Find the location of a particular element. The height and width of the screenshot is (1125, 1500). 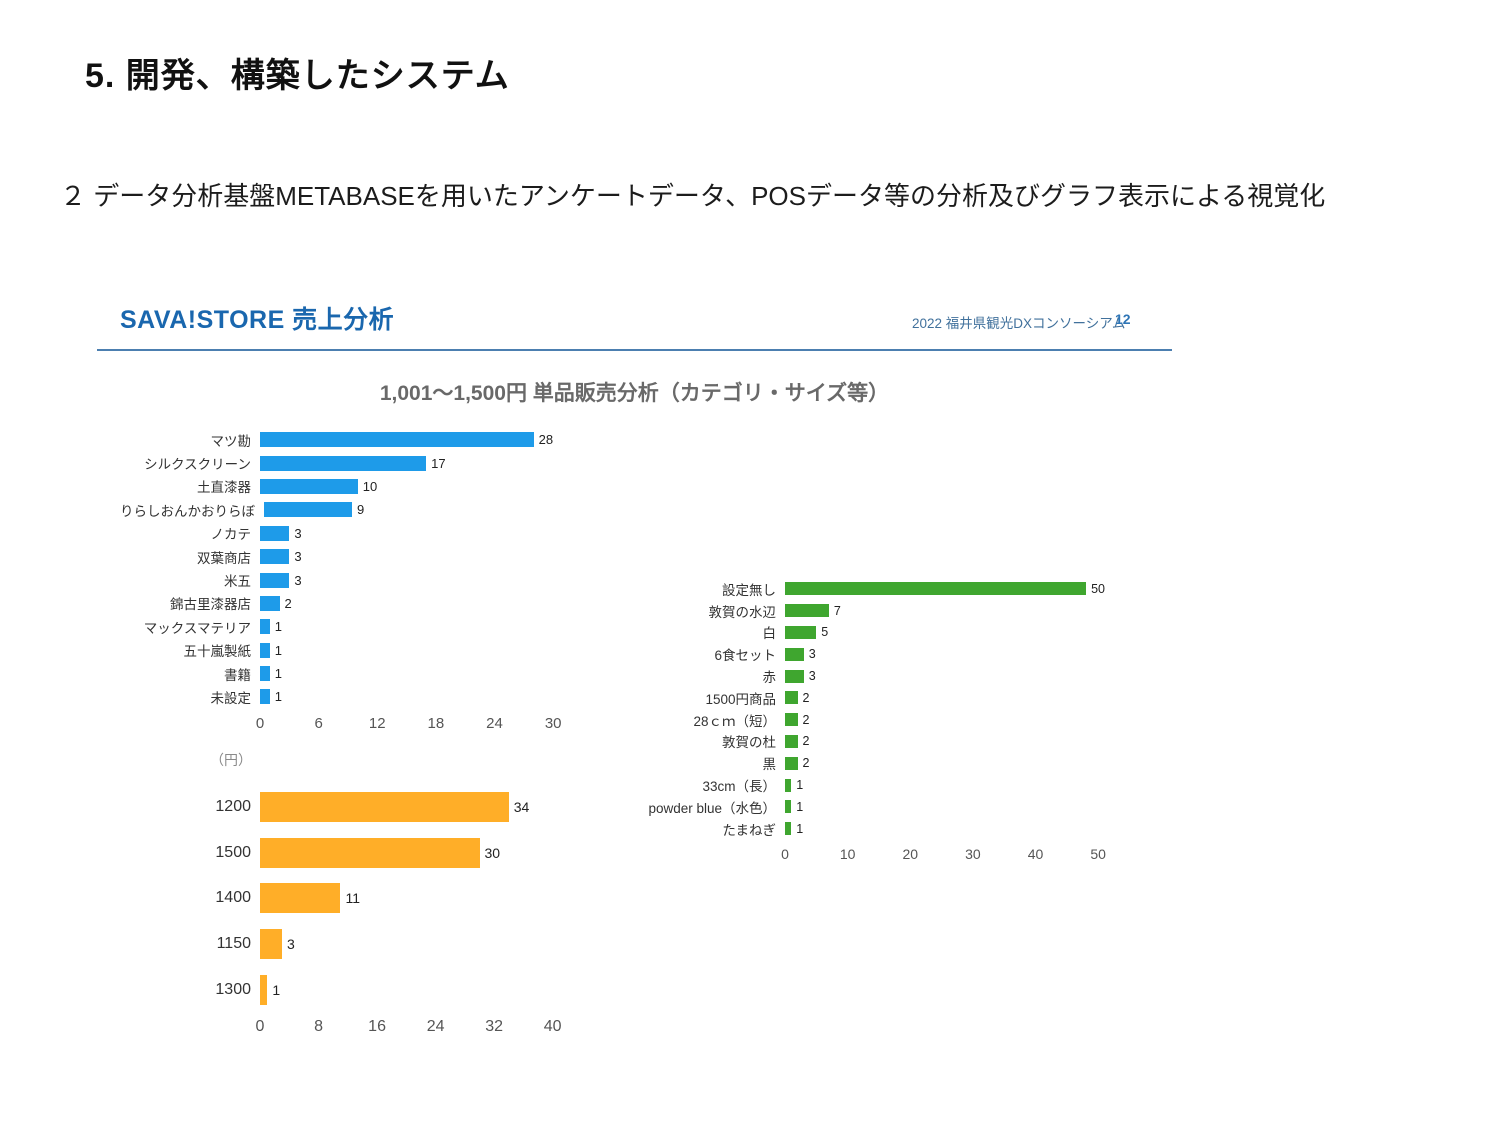

x-tick-label: 18 is located at coordinates (436, 723).